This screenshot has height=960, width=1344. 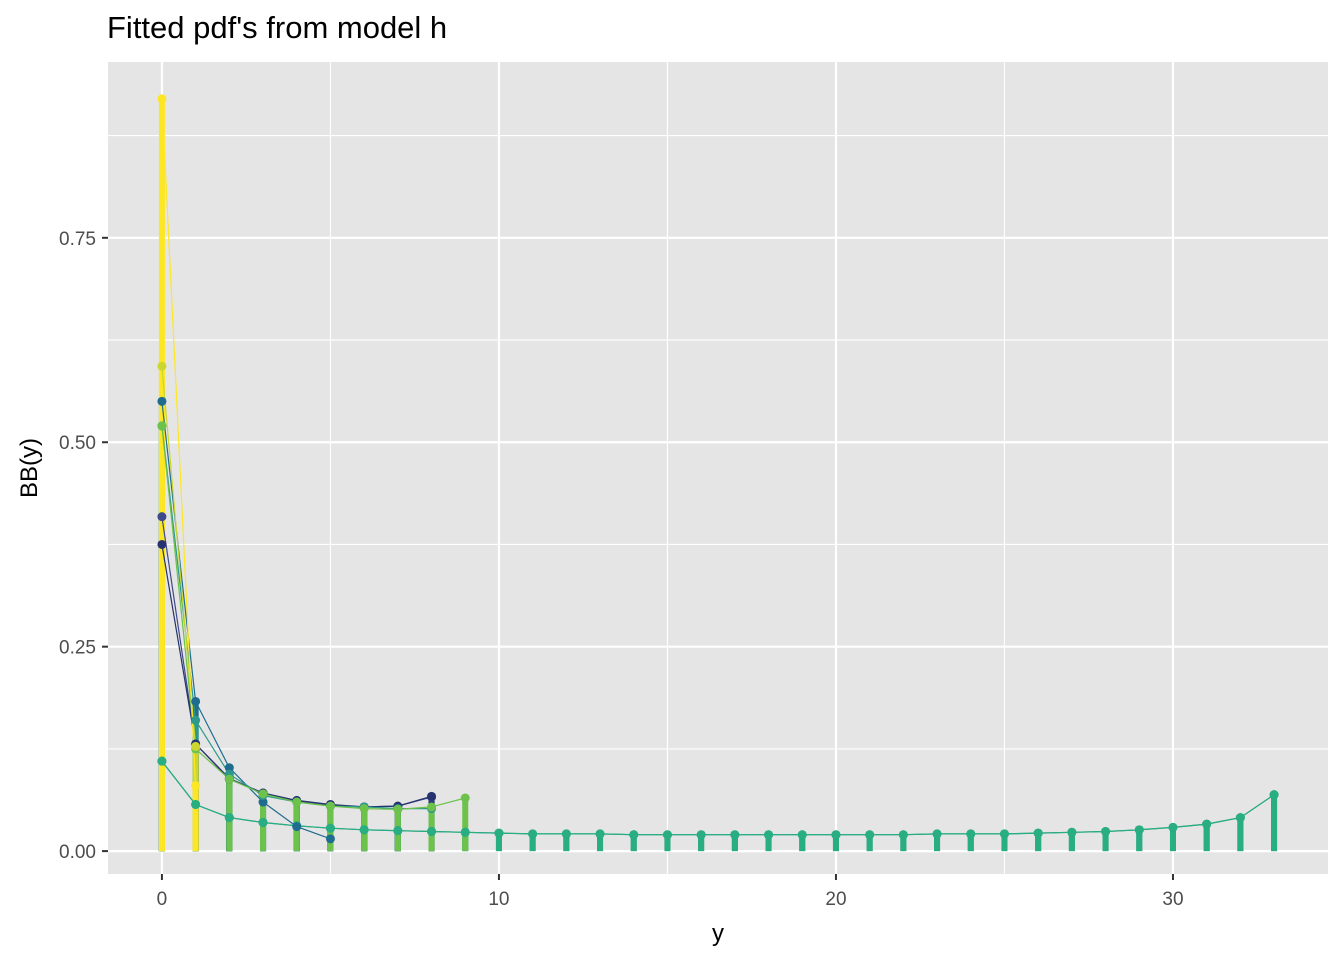 What do you see at coordinates (718, 933) in the screenshot?
I see `x-axis-title: y` at bounding box center [718, 933].